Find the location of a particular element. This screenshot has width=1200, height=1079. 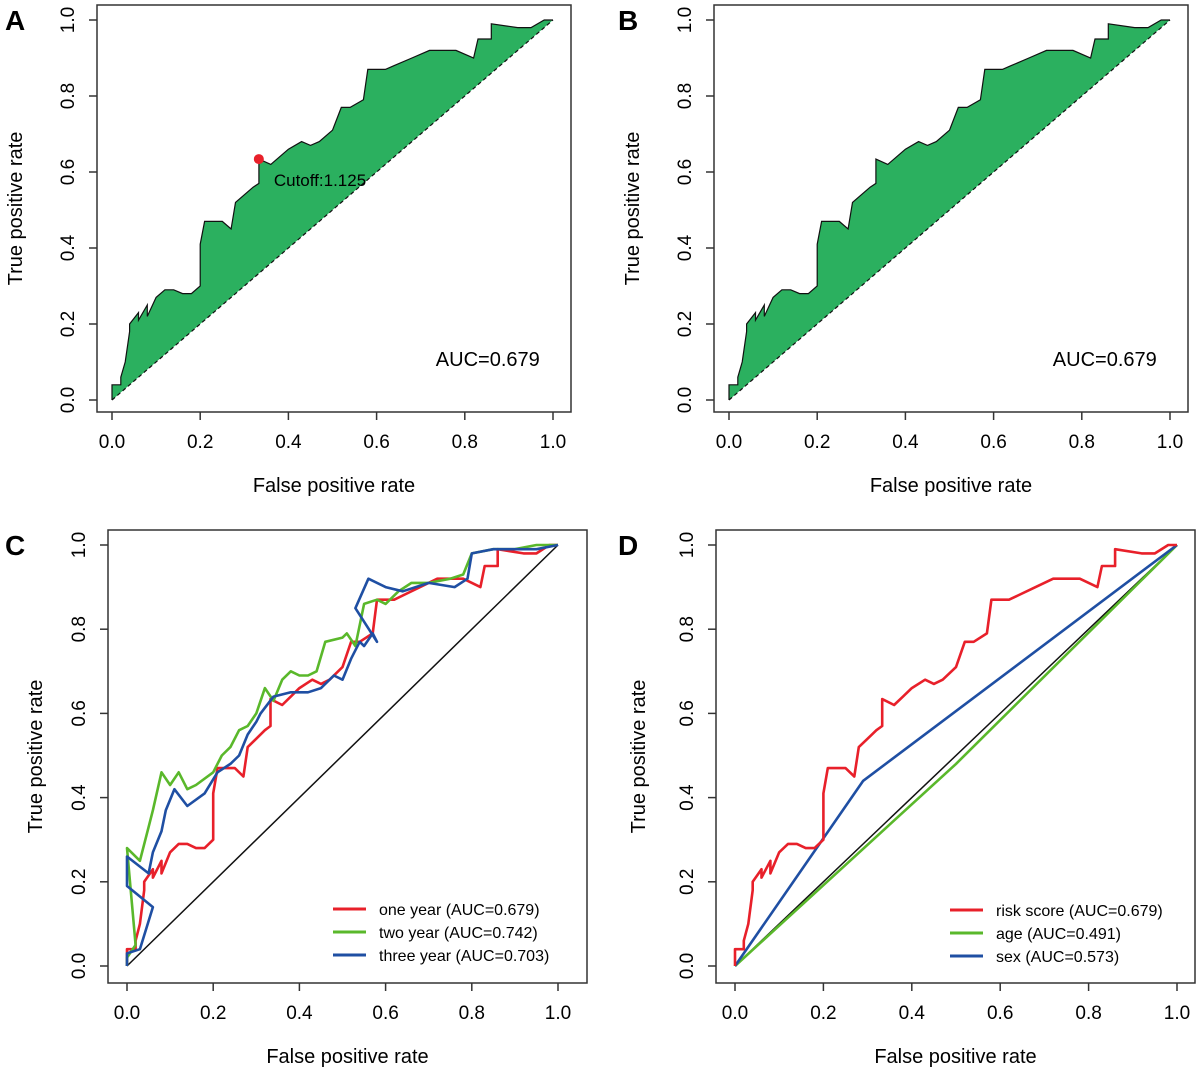

legend-label: one year (AUC=0.679) is located at coordinates (459, 910).